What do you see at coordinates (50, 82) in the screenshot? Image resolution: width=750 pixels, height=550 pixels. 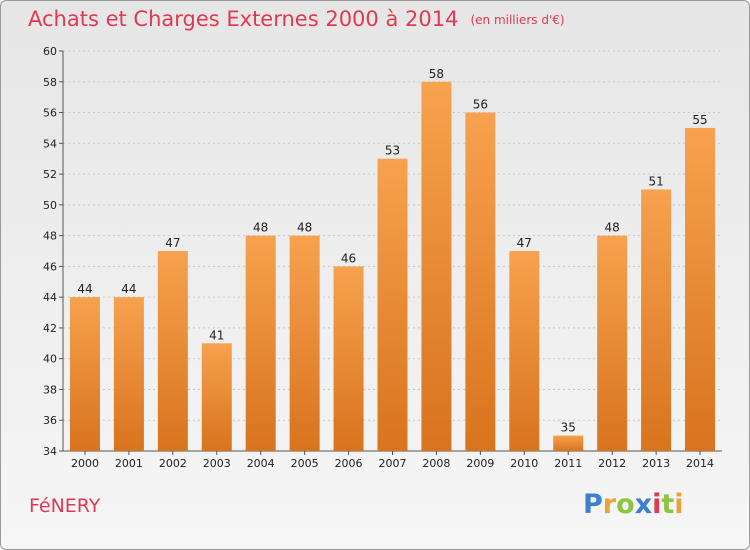 I see `y-tick-label: 58` at bounding box center [50, 82].